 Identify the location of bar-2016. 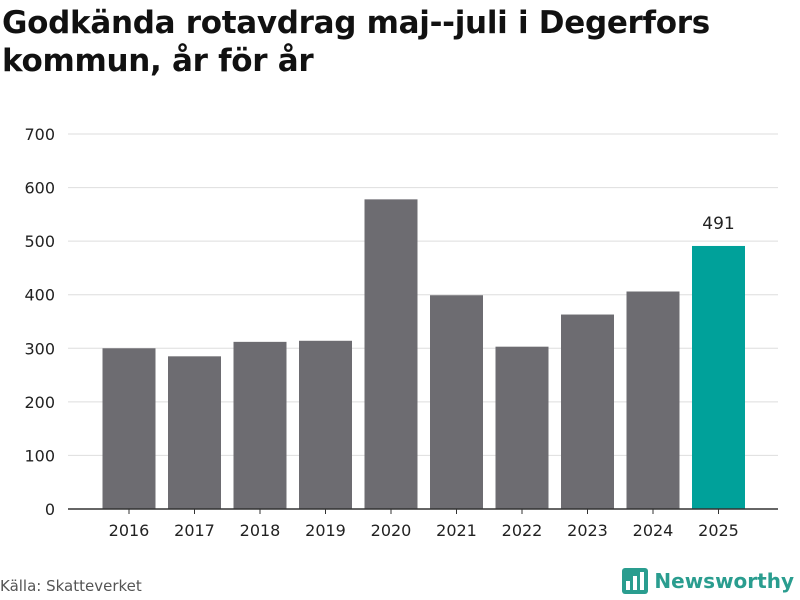
(129, 428).